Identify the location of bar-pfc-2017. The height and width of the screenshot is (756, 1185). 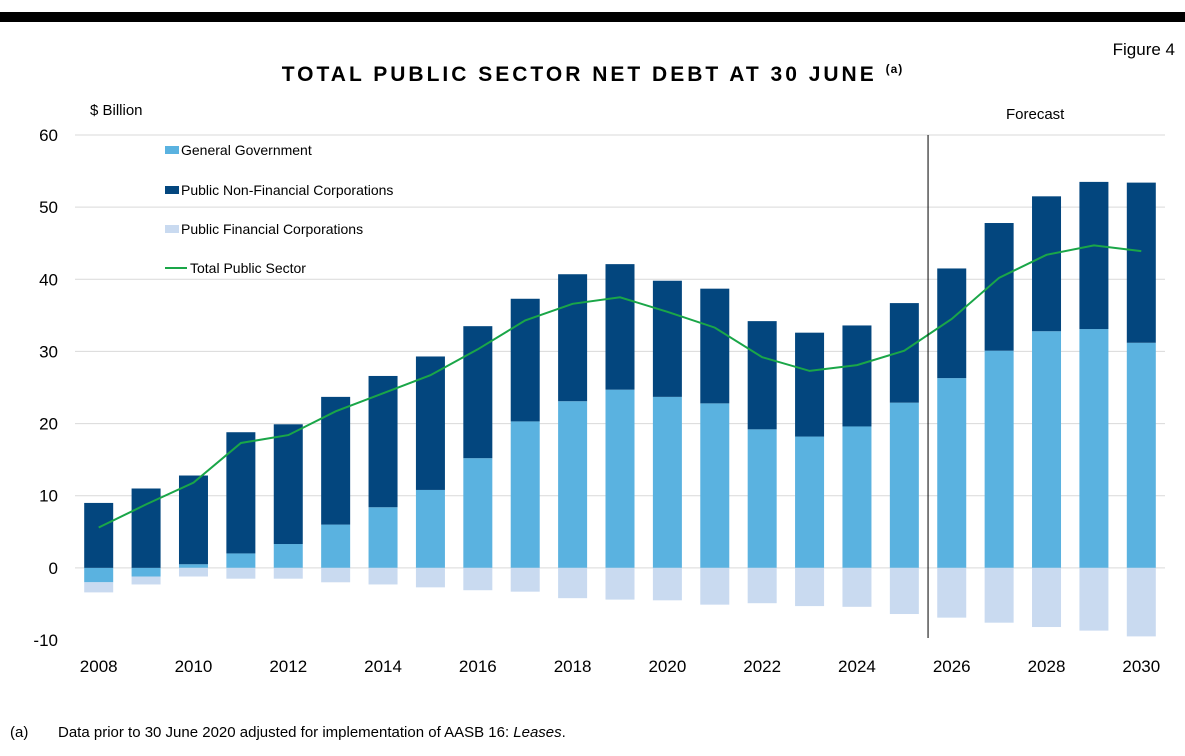
(525, 579).